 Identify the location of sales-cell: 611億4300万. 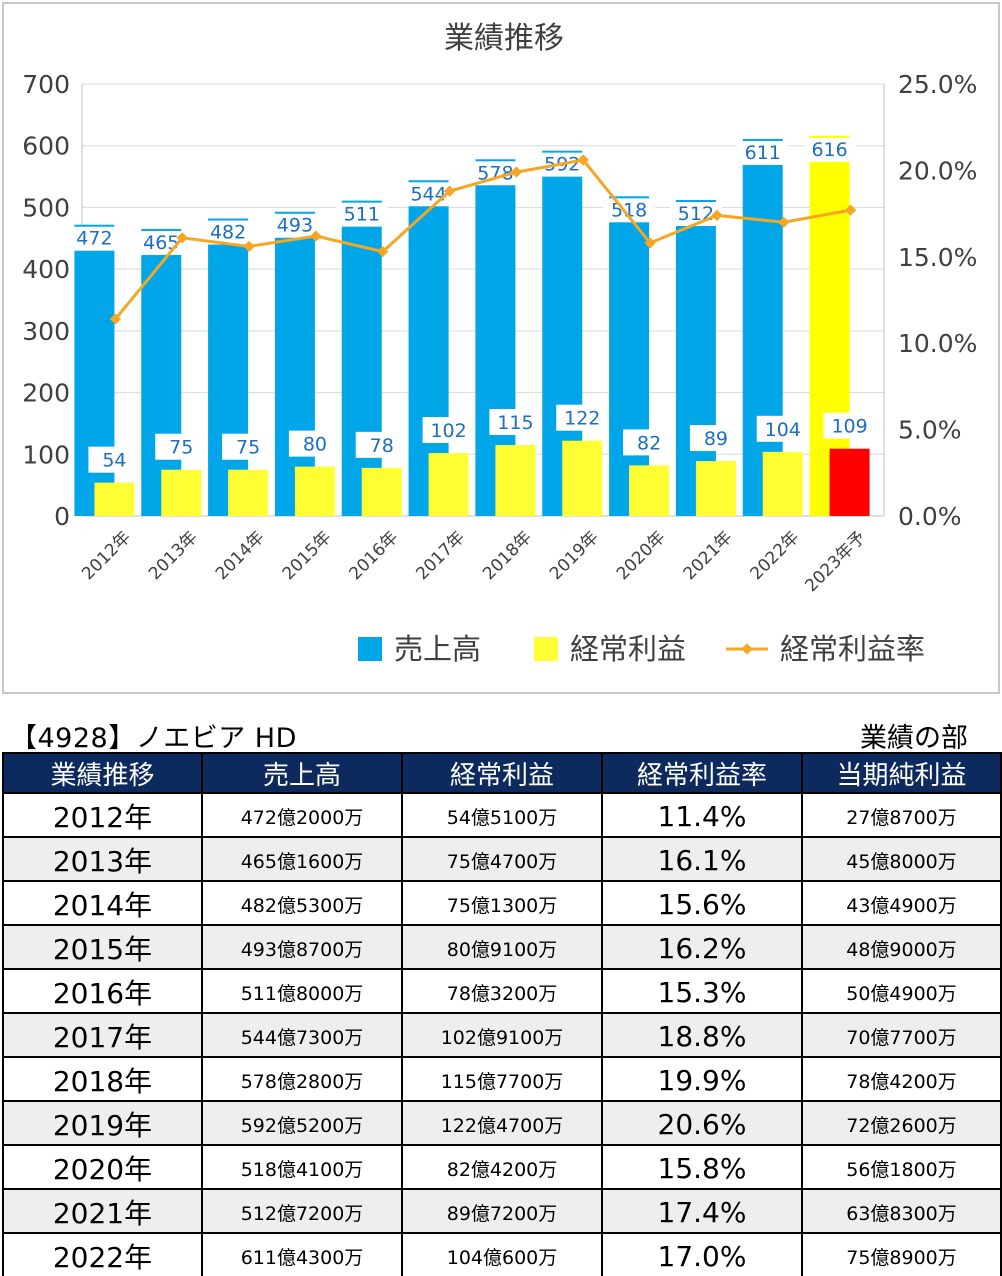
(302, 1254).